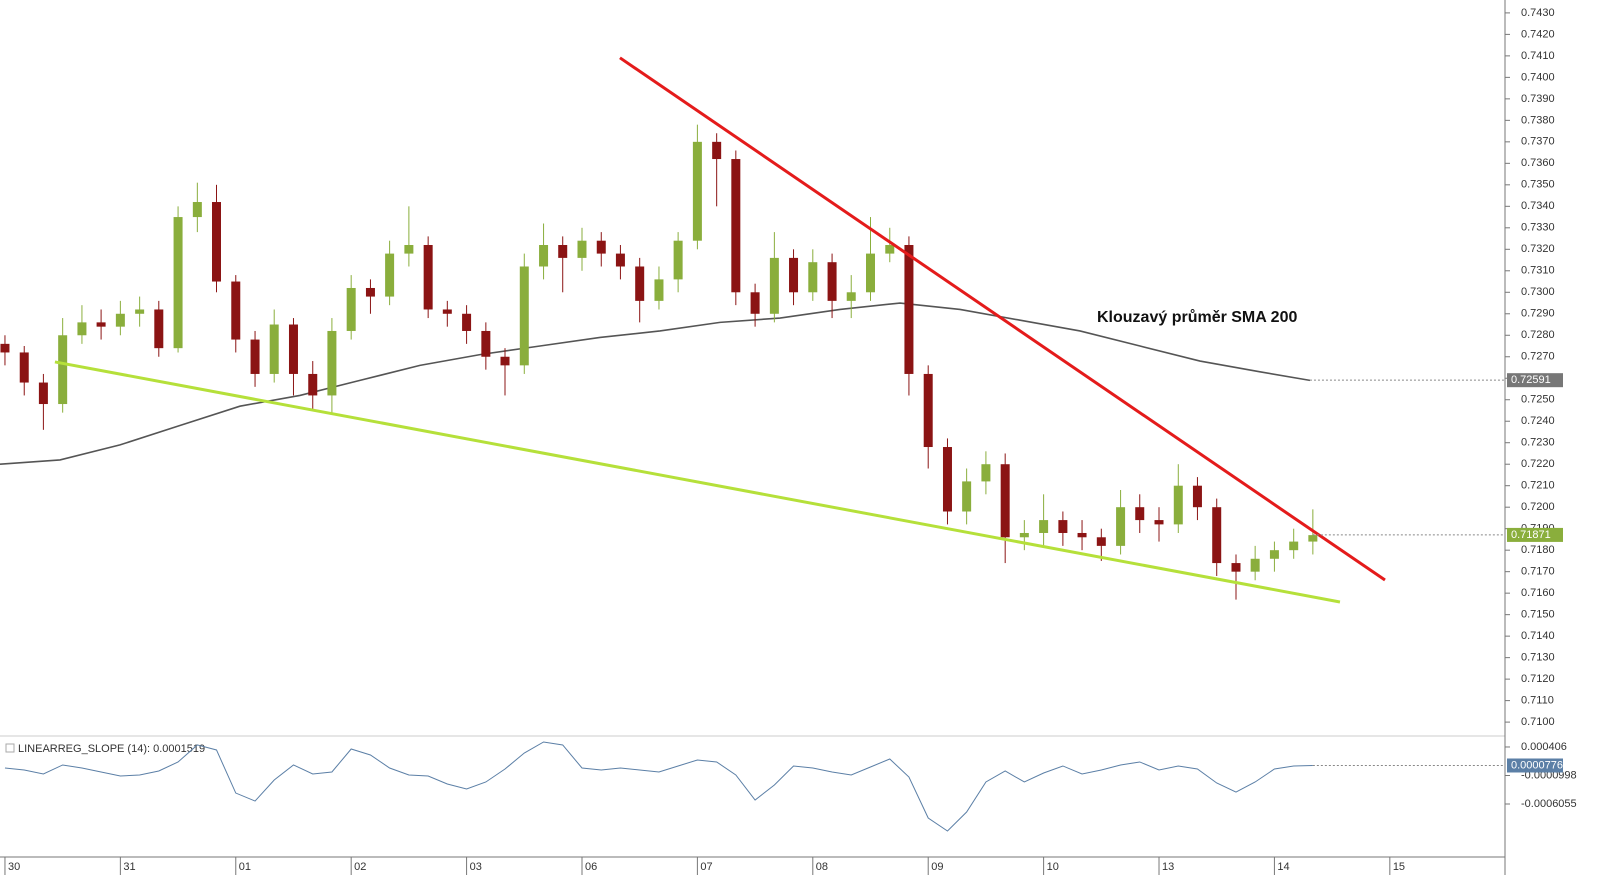 The height and width of the screenshot is (875, 1617). Describe the element at coordinates (1531, 380) in the screenshot. I see `sma-last-label: 0.72591` at that location.